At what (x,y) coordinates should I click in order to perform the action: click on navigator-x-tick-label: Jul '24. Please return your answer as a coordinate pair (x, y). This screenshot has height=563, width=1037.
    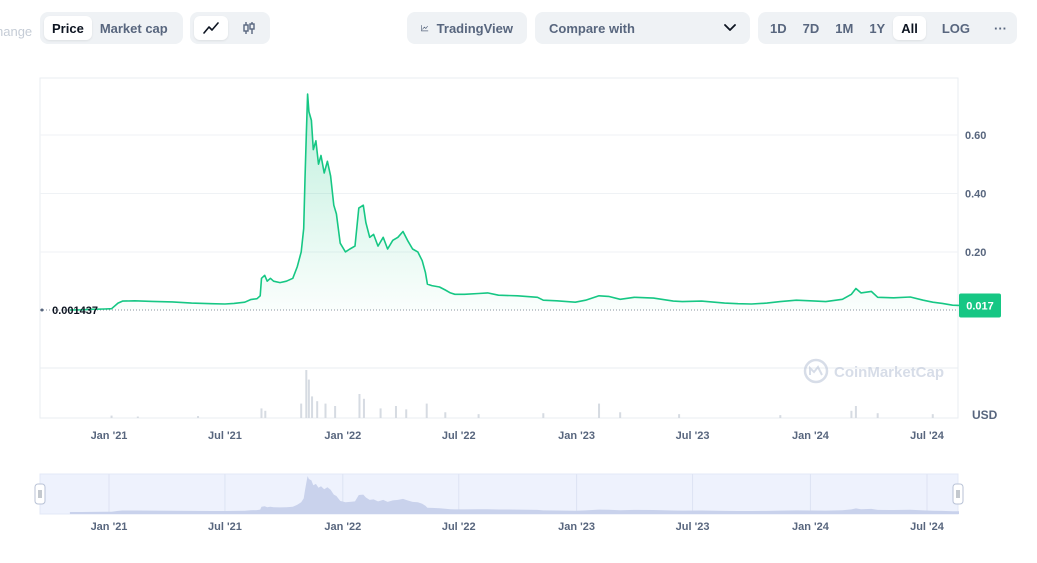
    Looking at the image, I should click on (927, 527).